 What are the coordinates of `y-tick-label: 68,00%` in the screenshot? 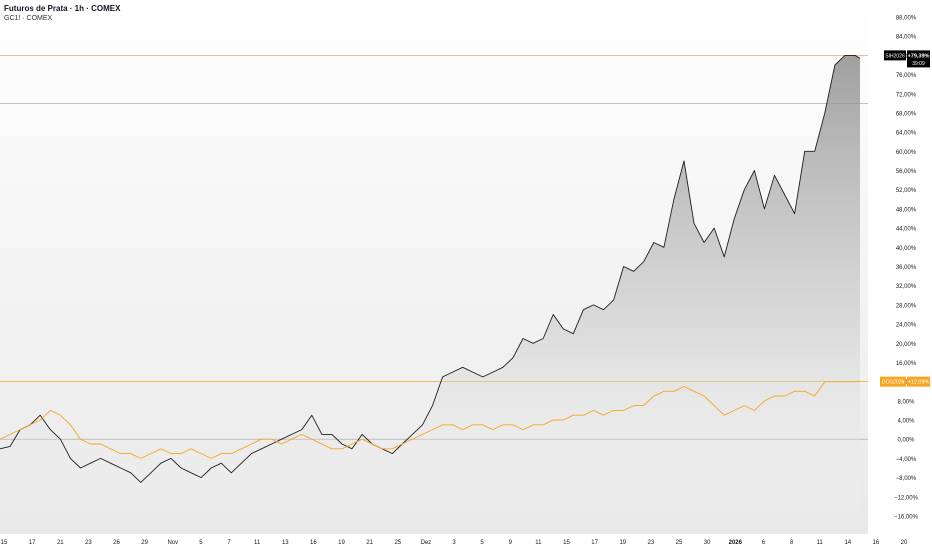 It's located at (906, 115).